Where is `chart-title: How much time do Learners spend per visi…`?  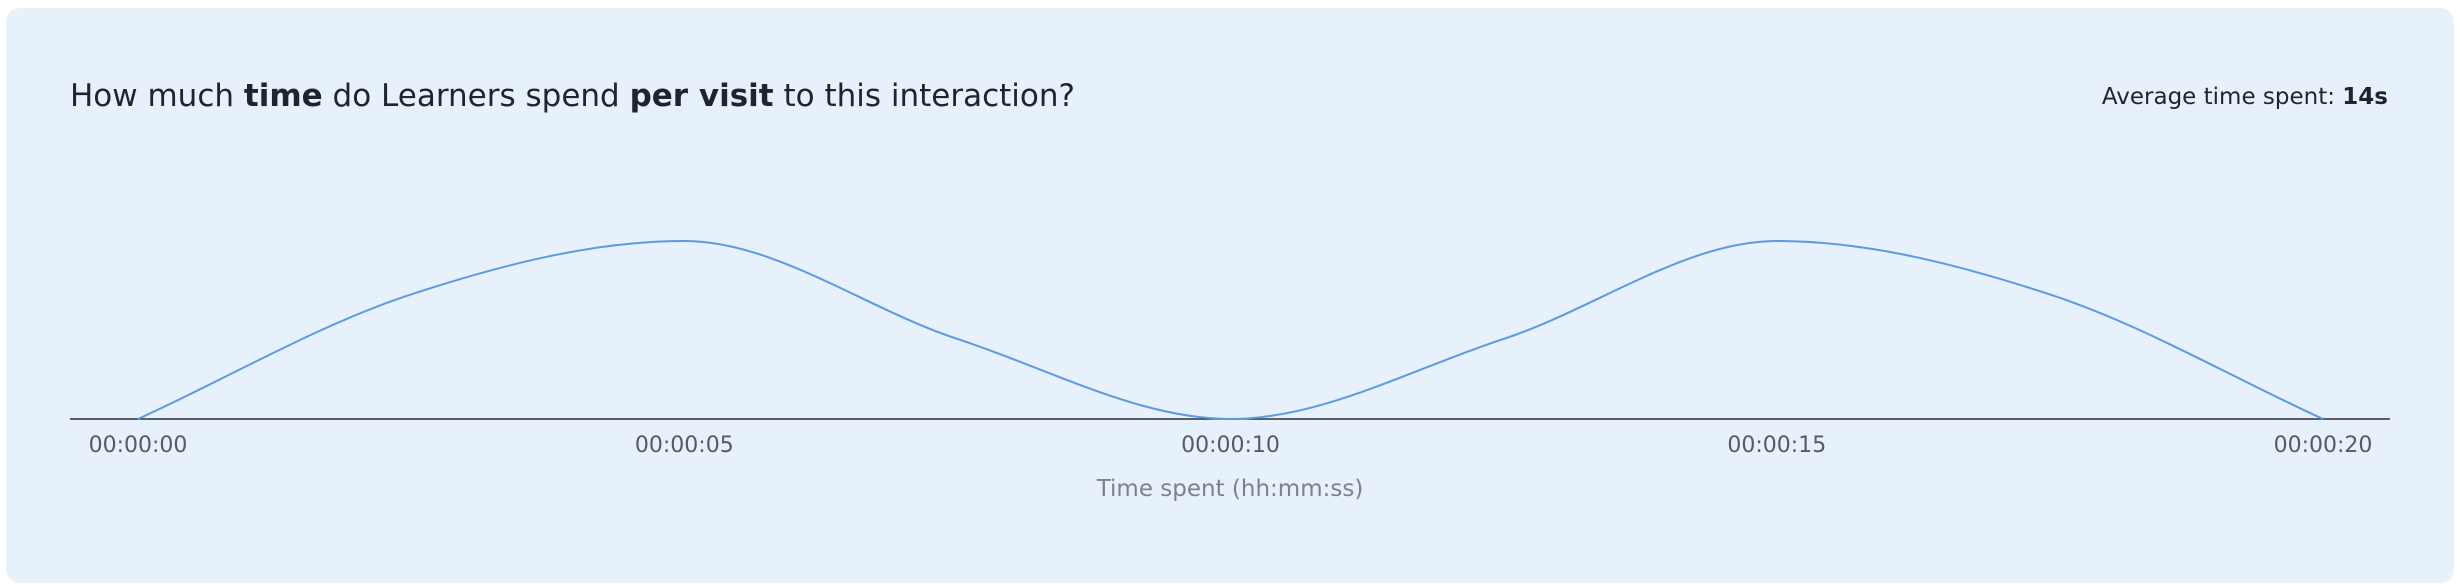
chart-title: How much time do Learners spend per visi… is located at coordinates (572, 96).